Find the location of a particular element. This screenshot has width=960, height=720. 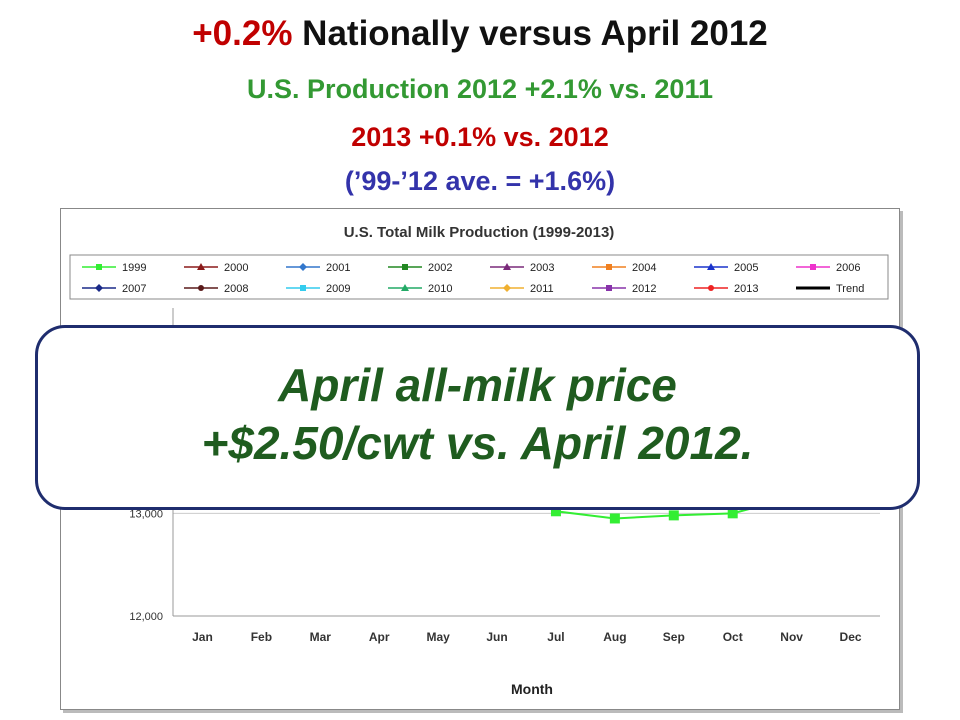

legend-marker-2005 is located at coordinates (711, 266).